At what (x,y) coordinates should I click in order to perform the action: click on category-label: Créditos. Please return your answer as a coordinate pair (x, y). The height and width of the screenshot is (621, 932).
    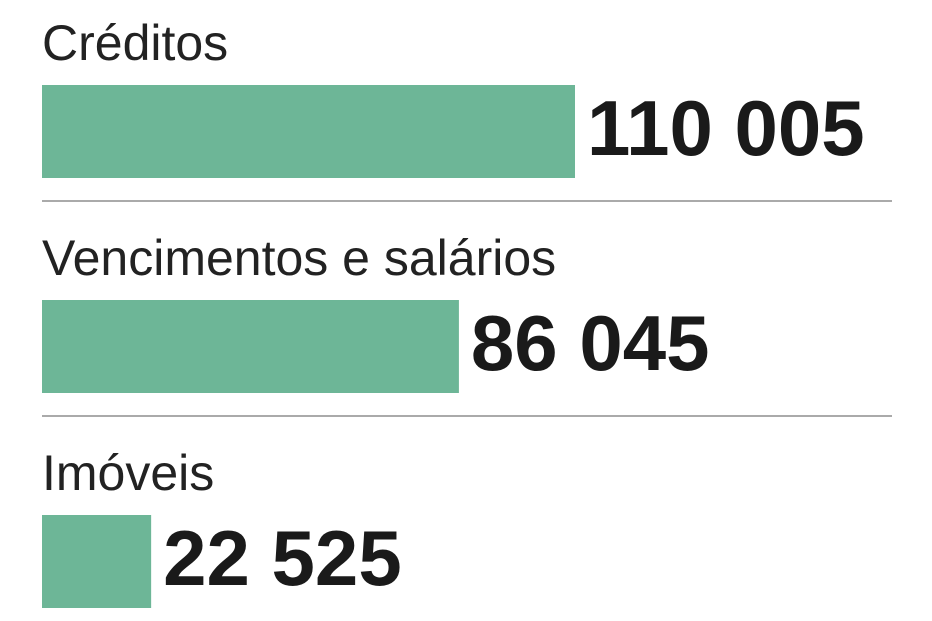
    Looking at the image, I should click on (135, 43).